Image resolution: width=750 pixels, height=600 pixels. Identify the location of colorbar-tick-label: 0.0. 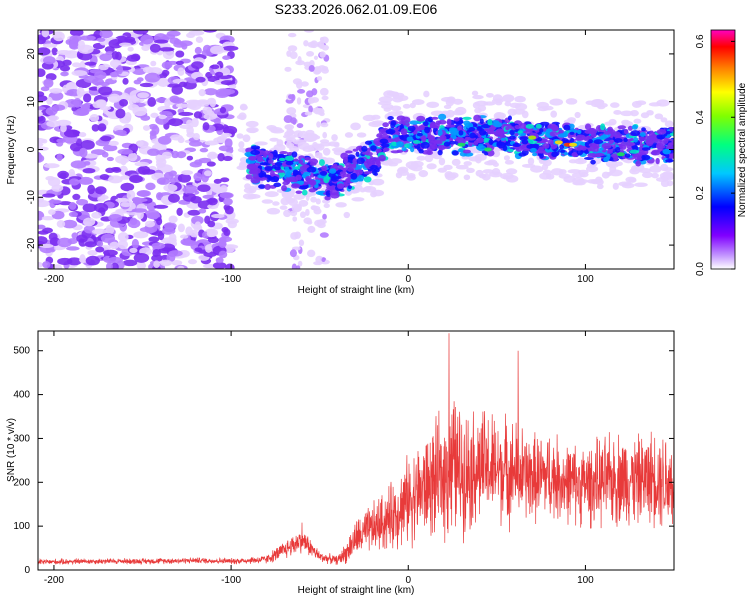
(700, 269).